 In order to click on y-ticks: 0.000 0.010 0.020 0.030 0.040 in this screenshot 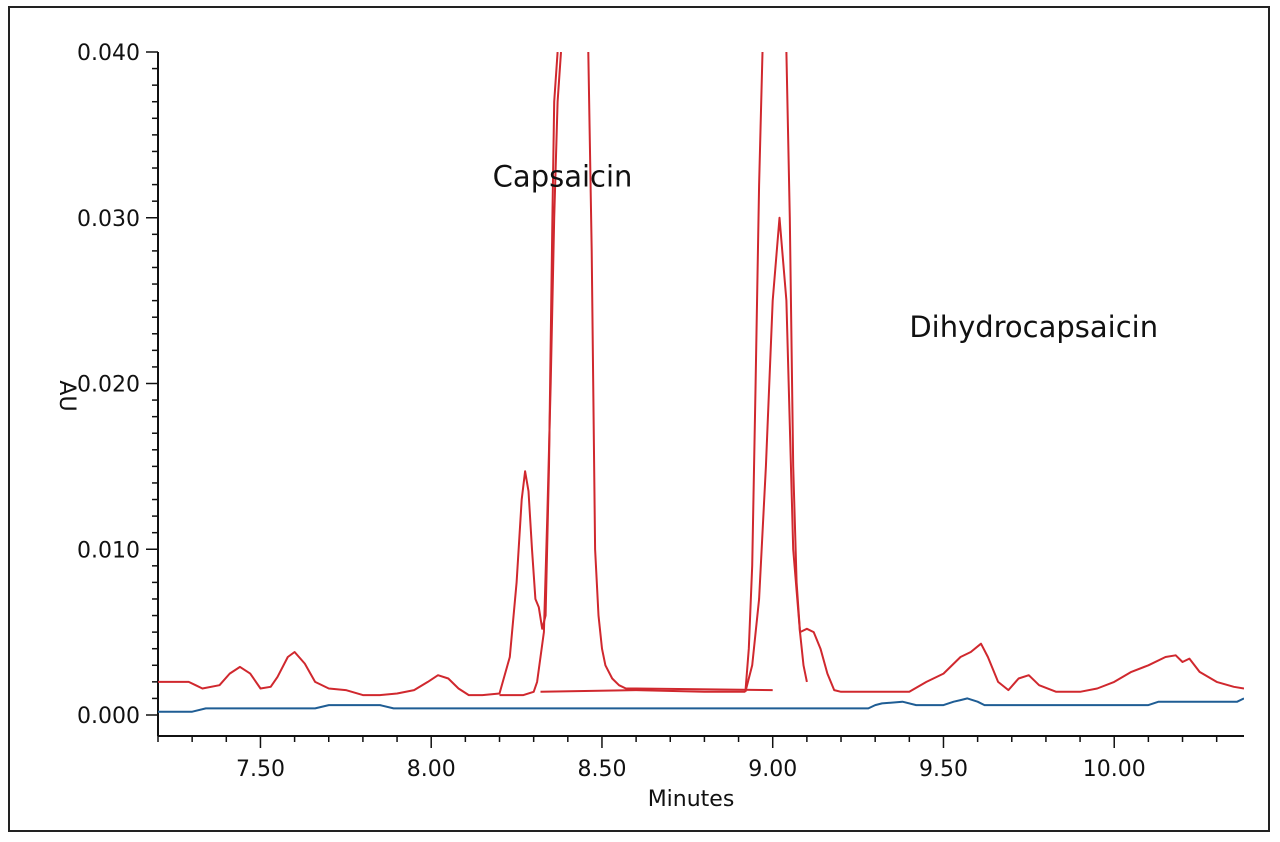, I will do `click(117, 385)`.